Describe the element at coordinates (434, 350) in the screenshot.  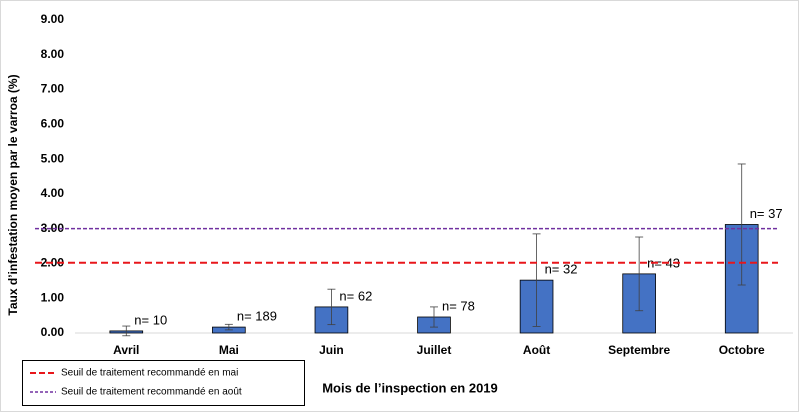
I see `x-tick-label: Juillet` at that location.